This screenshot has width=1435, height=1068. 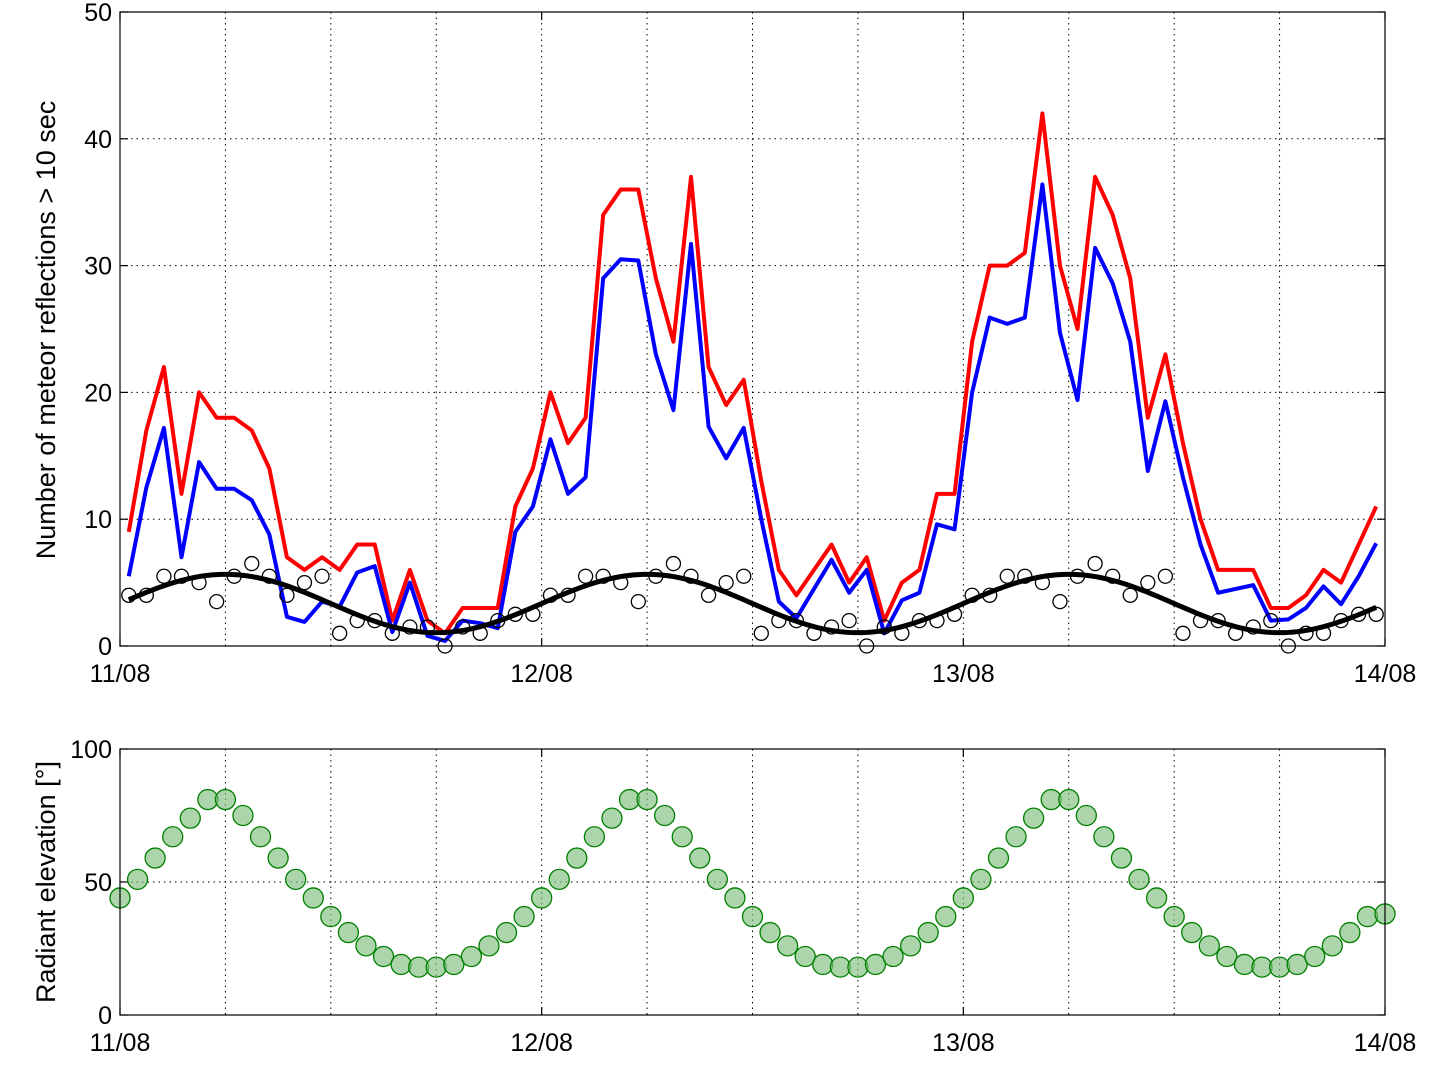 I want to click on top-xtick-label: 14/08, so click(x=1385, y=674).